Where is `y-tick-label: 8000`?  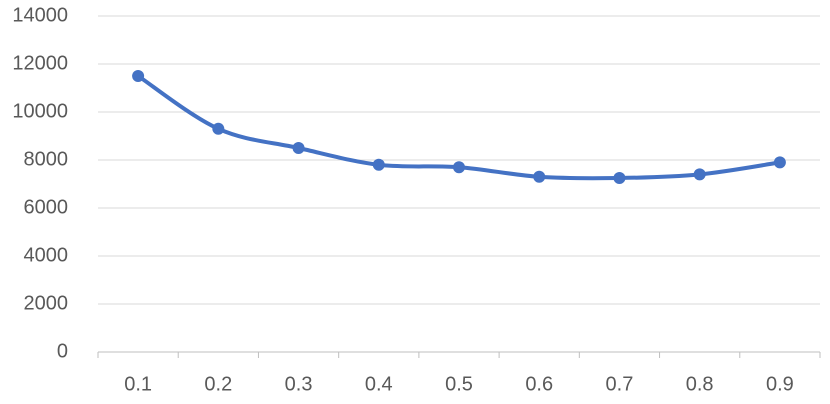 y-tick-label: 8000 is located at coordinates (46, 159).